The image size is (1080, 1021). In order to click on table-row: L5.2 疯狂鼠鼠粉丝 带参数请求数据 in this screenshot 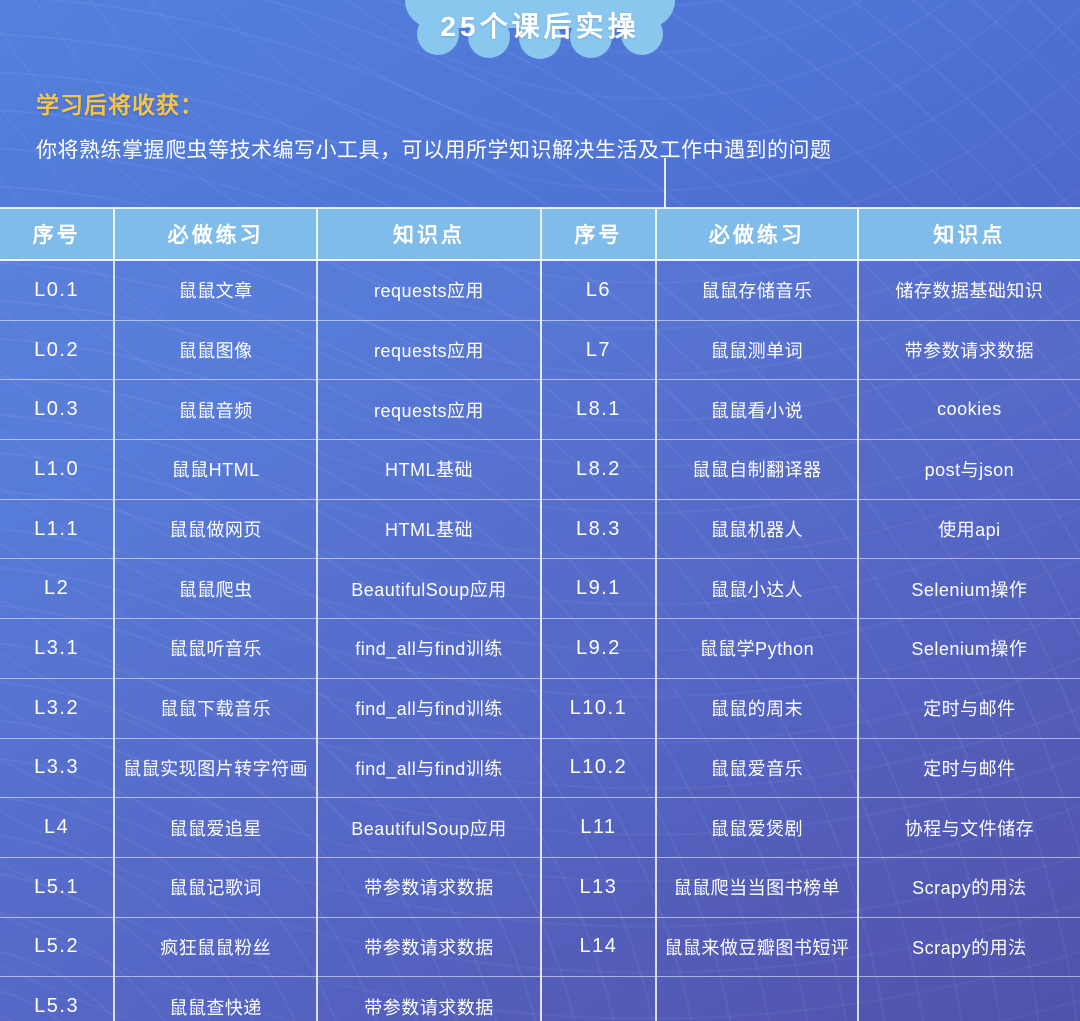, I will do `click(270, 947)`.